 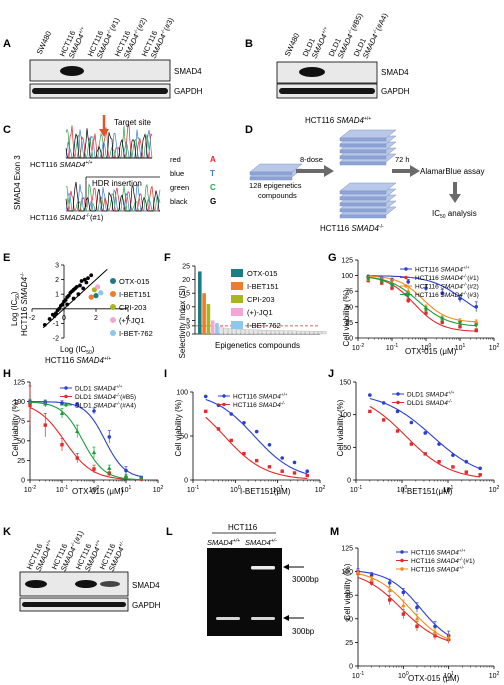 What do you see at coordinates (213, 201) in the screenshot?
I see `legend-black-base: G` at bounding box center [213, 201].